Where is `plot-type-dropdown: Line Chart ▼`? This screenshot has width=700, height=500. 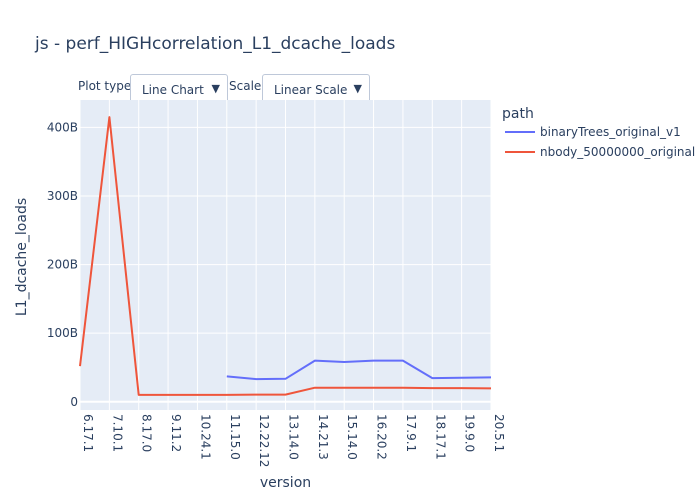 plot-type-dropdown: Line Chart ▼ is located at coordinates (179, 89).